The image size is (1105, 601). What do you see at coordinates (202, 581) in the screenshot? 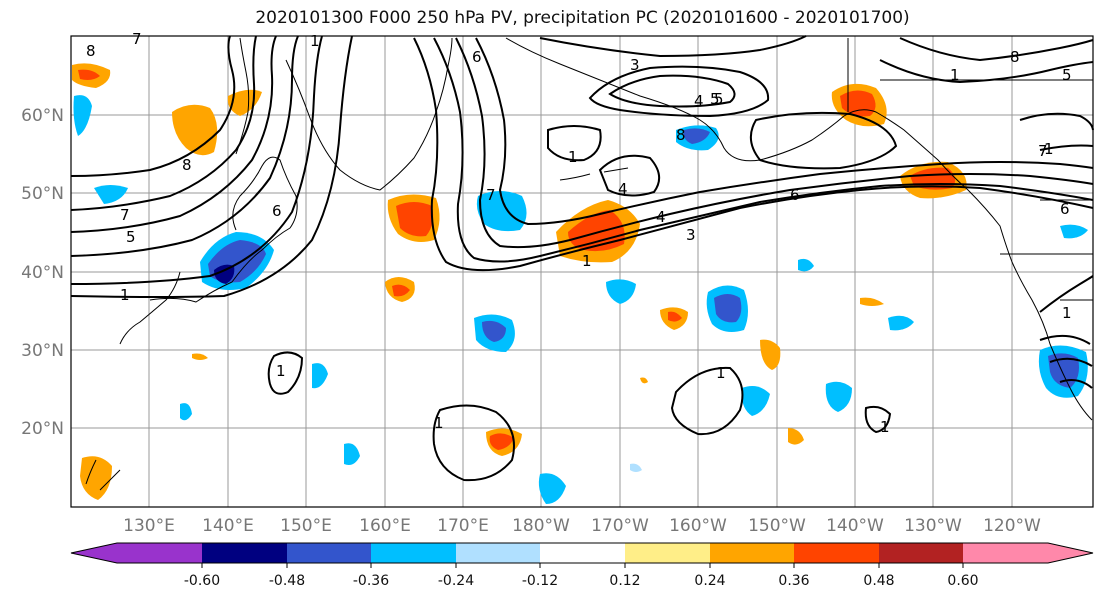
I see `colorbar-tick-label: -0.60` at bounding box center [202, 581].